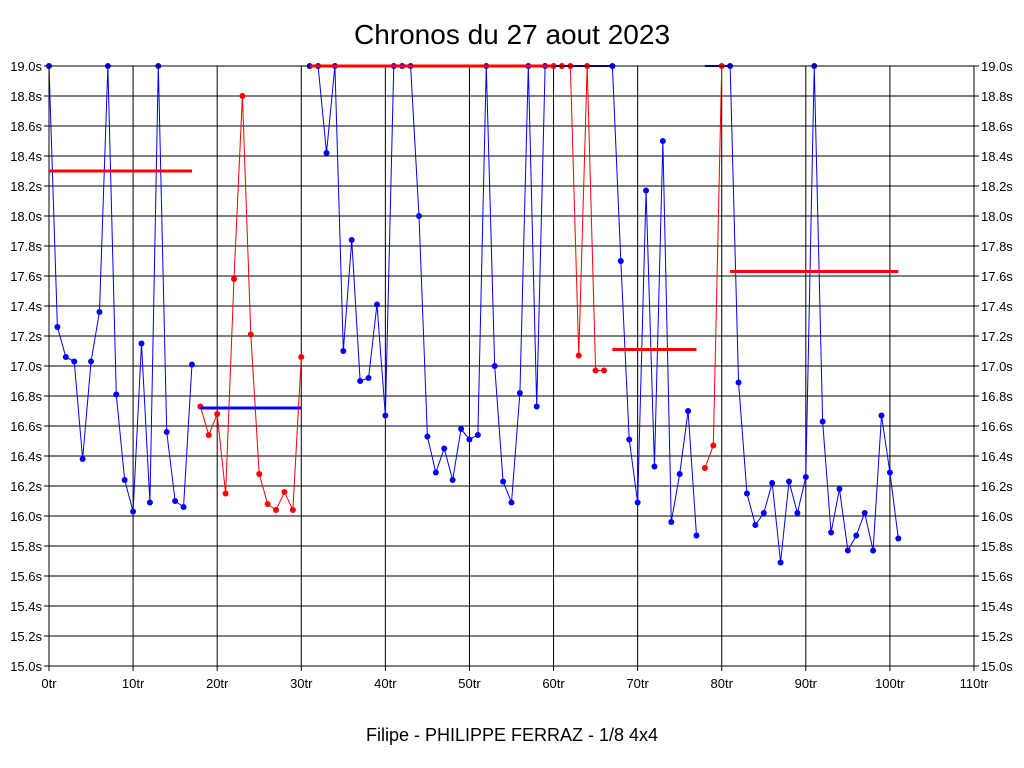 The width and height of the screenshot is (1024, 768). I want to click on y-tick-label-left: 16.6s, so click(26, 426).